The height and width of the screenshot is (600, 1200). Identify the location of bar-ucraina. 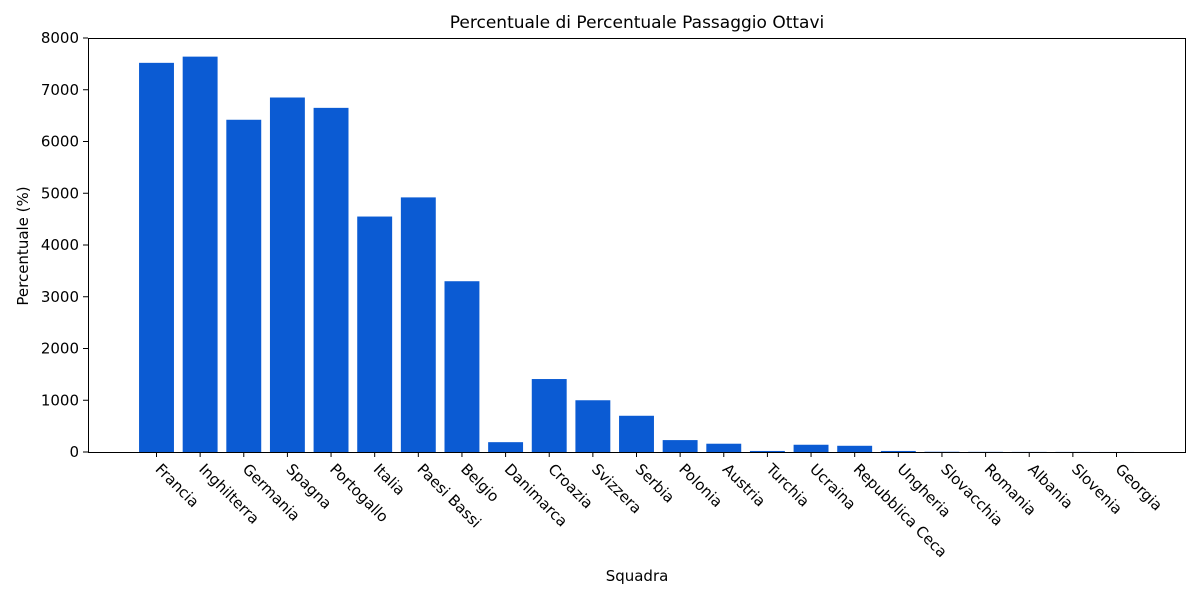
(811, 448).